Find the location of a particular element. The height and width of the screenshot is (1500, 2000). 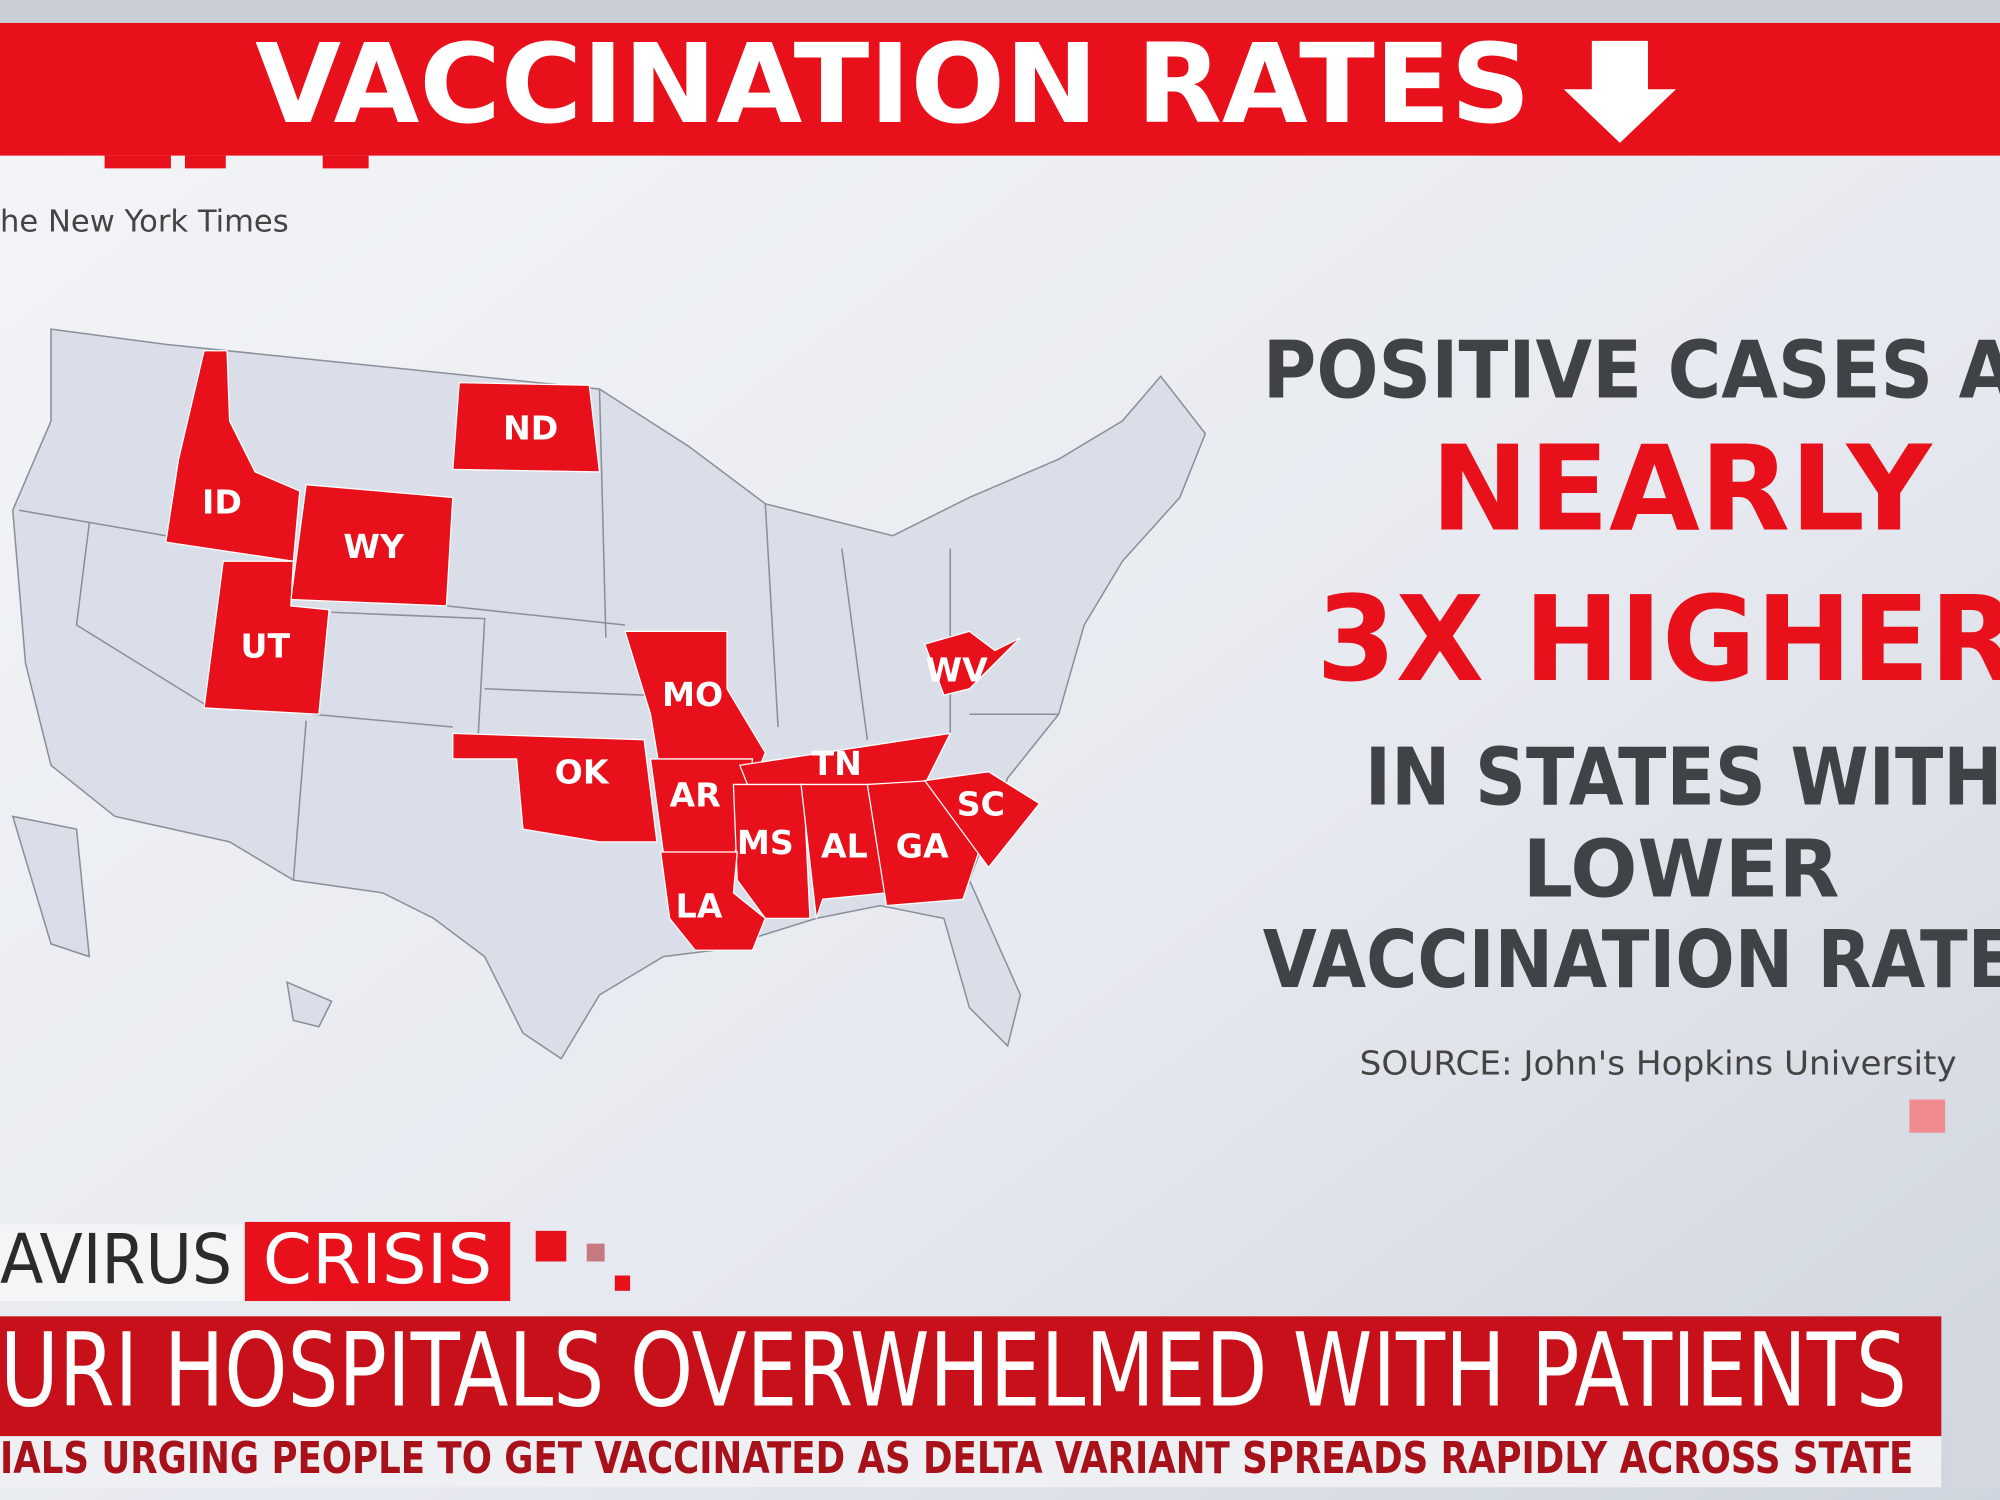

panel-text: POSITIVE CASES A is located at coordinates (1631, 371).